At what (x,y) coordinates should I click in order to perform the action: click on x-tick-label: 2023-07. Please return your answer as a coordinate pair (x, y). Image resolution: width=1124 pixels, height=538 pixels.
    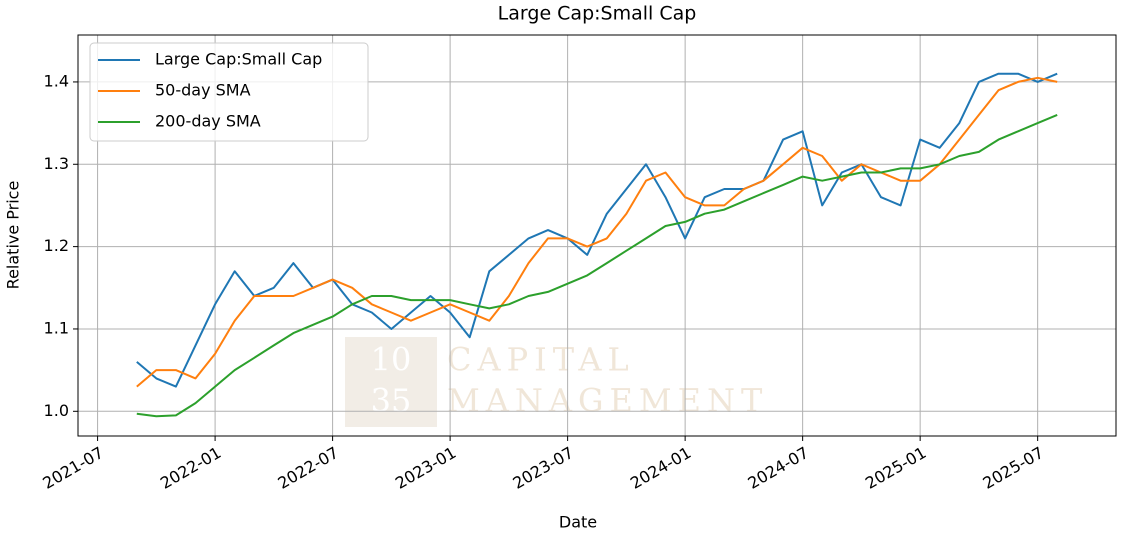
    Looking at the image, I should click on (542, 468).